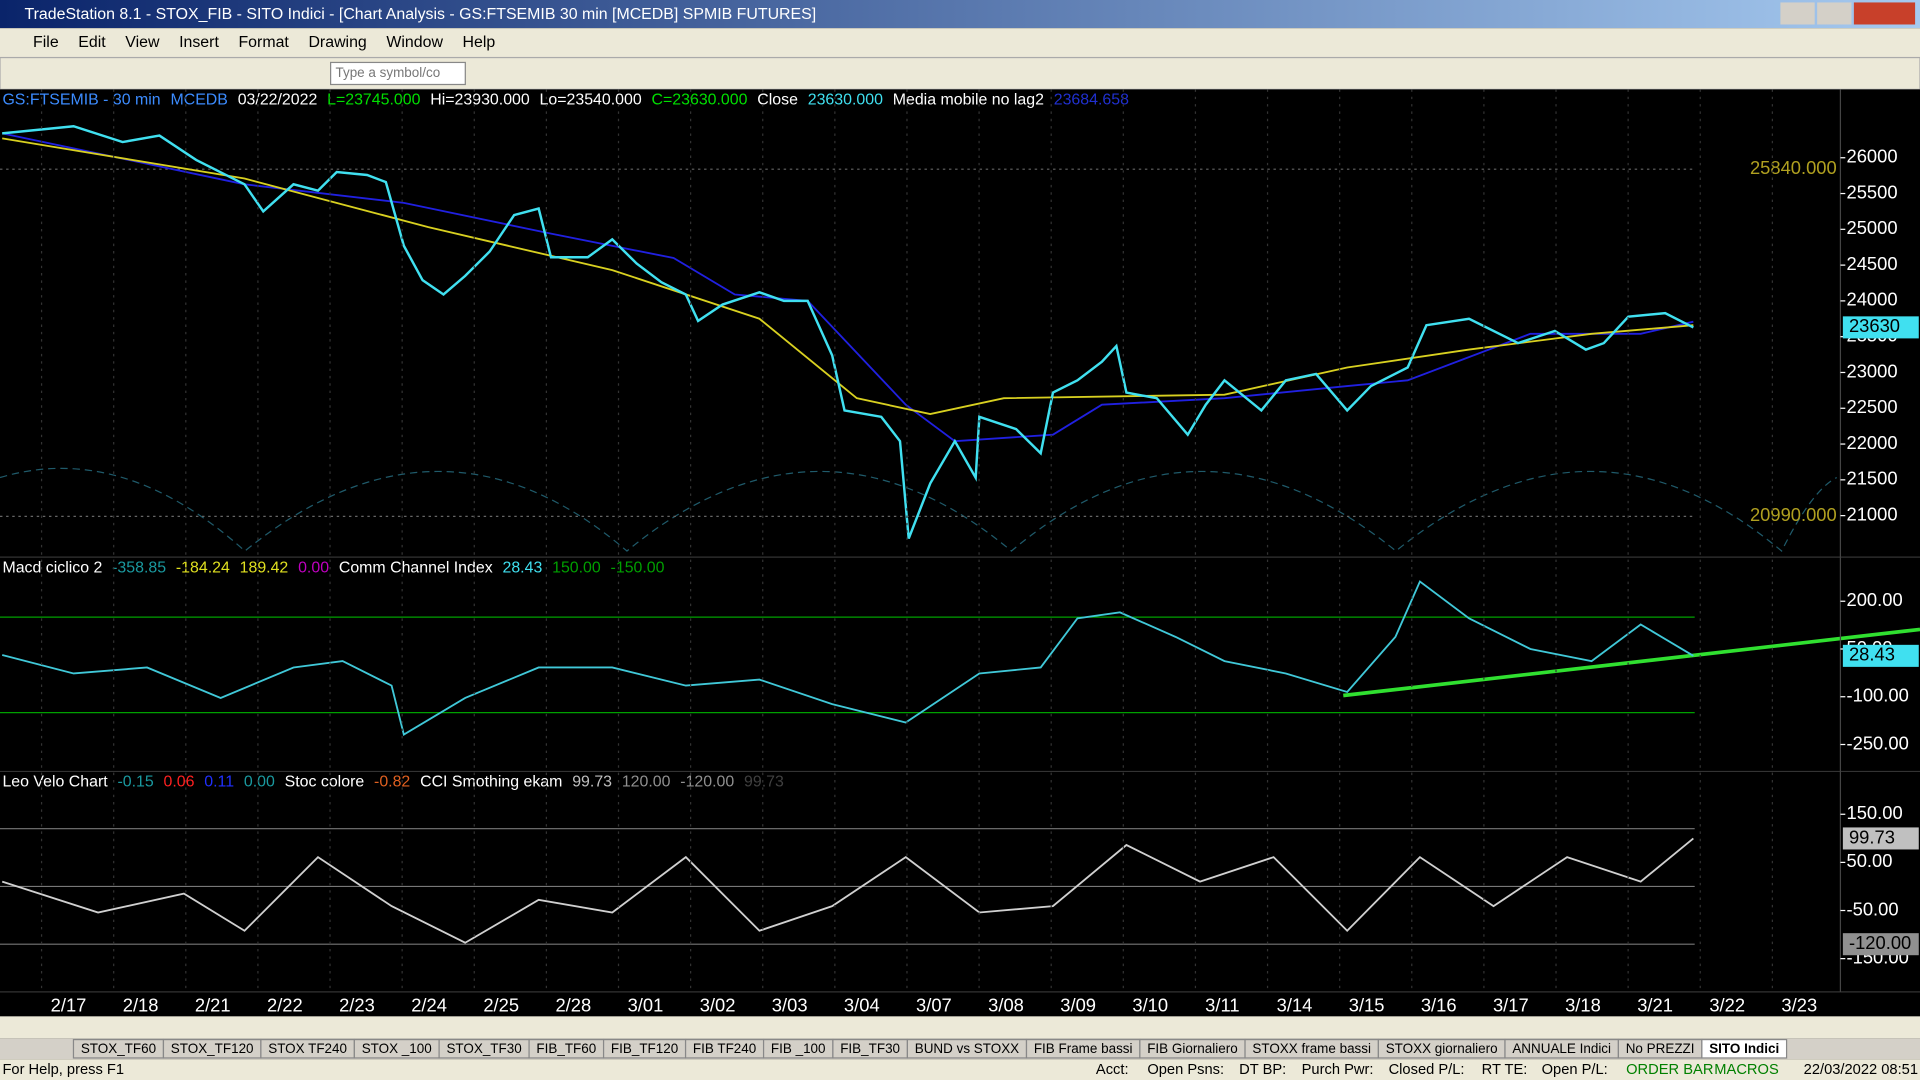  What do you see at coordinates (416, 567) in the screenshot?
I see `pane-header-text: Comm Channel Index` at bounding box center [416, 567].